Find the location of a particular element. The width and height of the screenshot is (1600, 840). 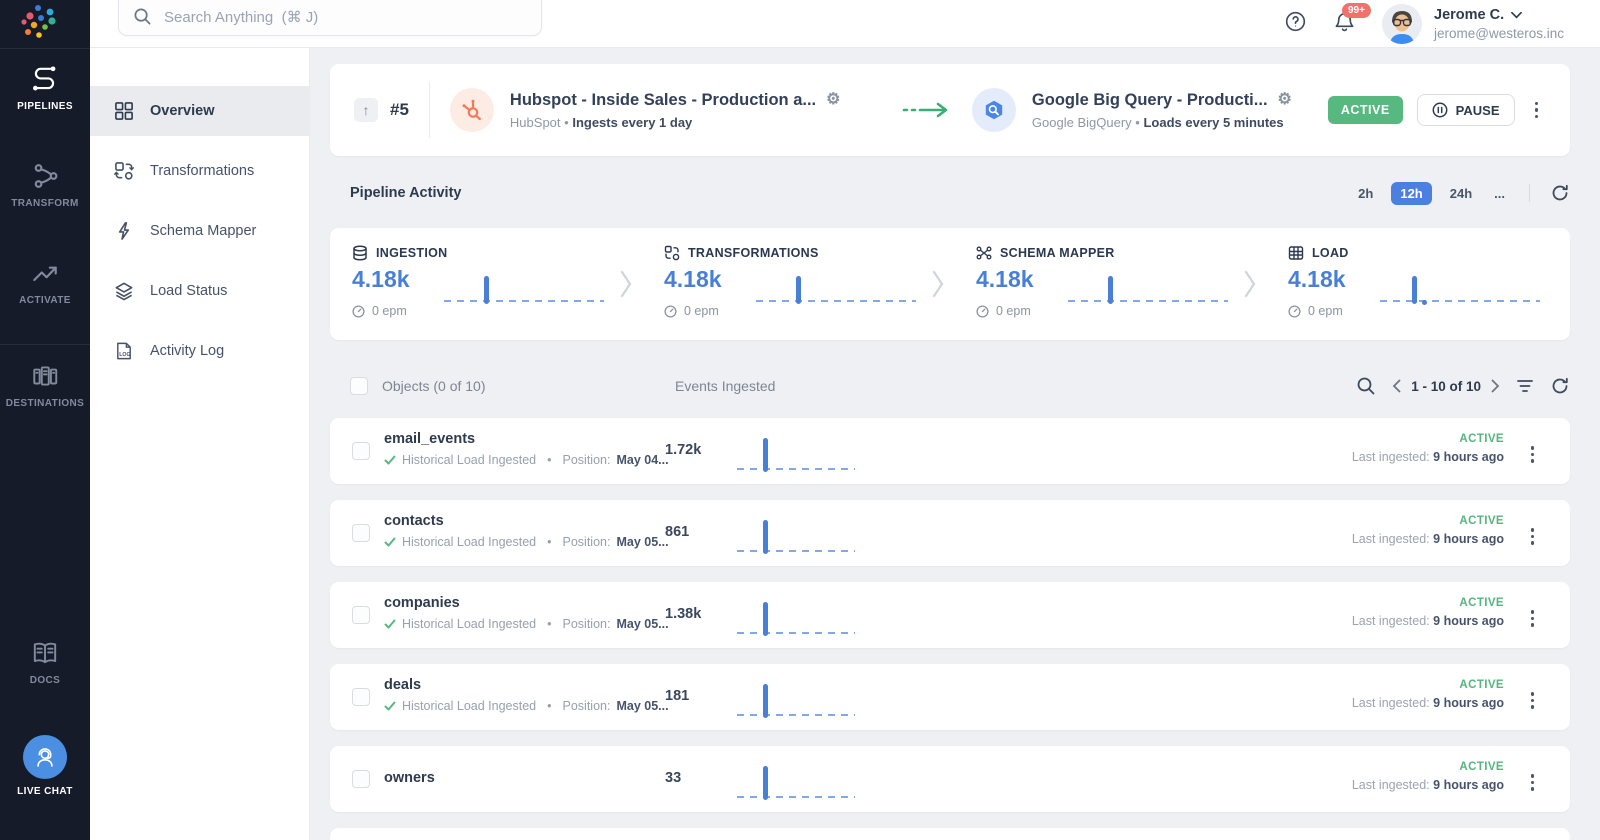

select-all-checkbox is located at coordinates (359, 386).